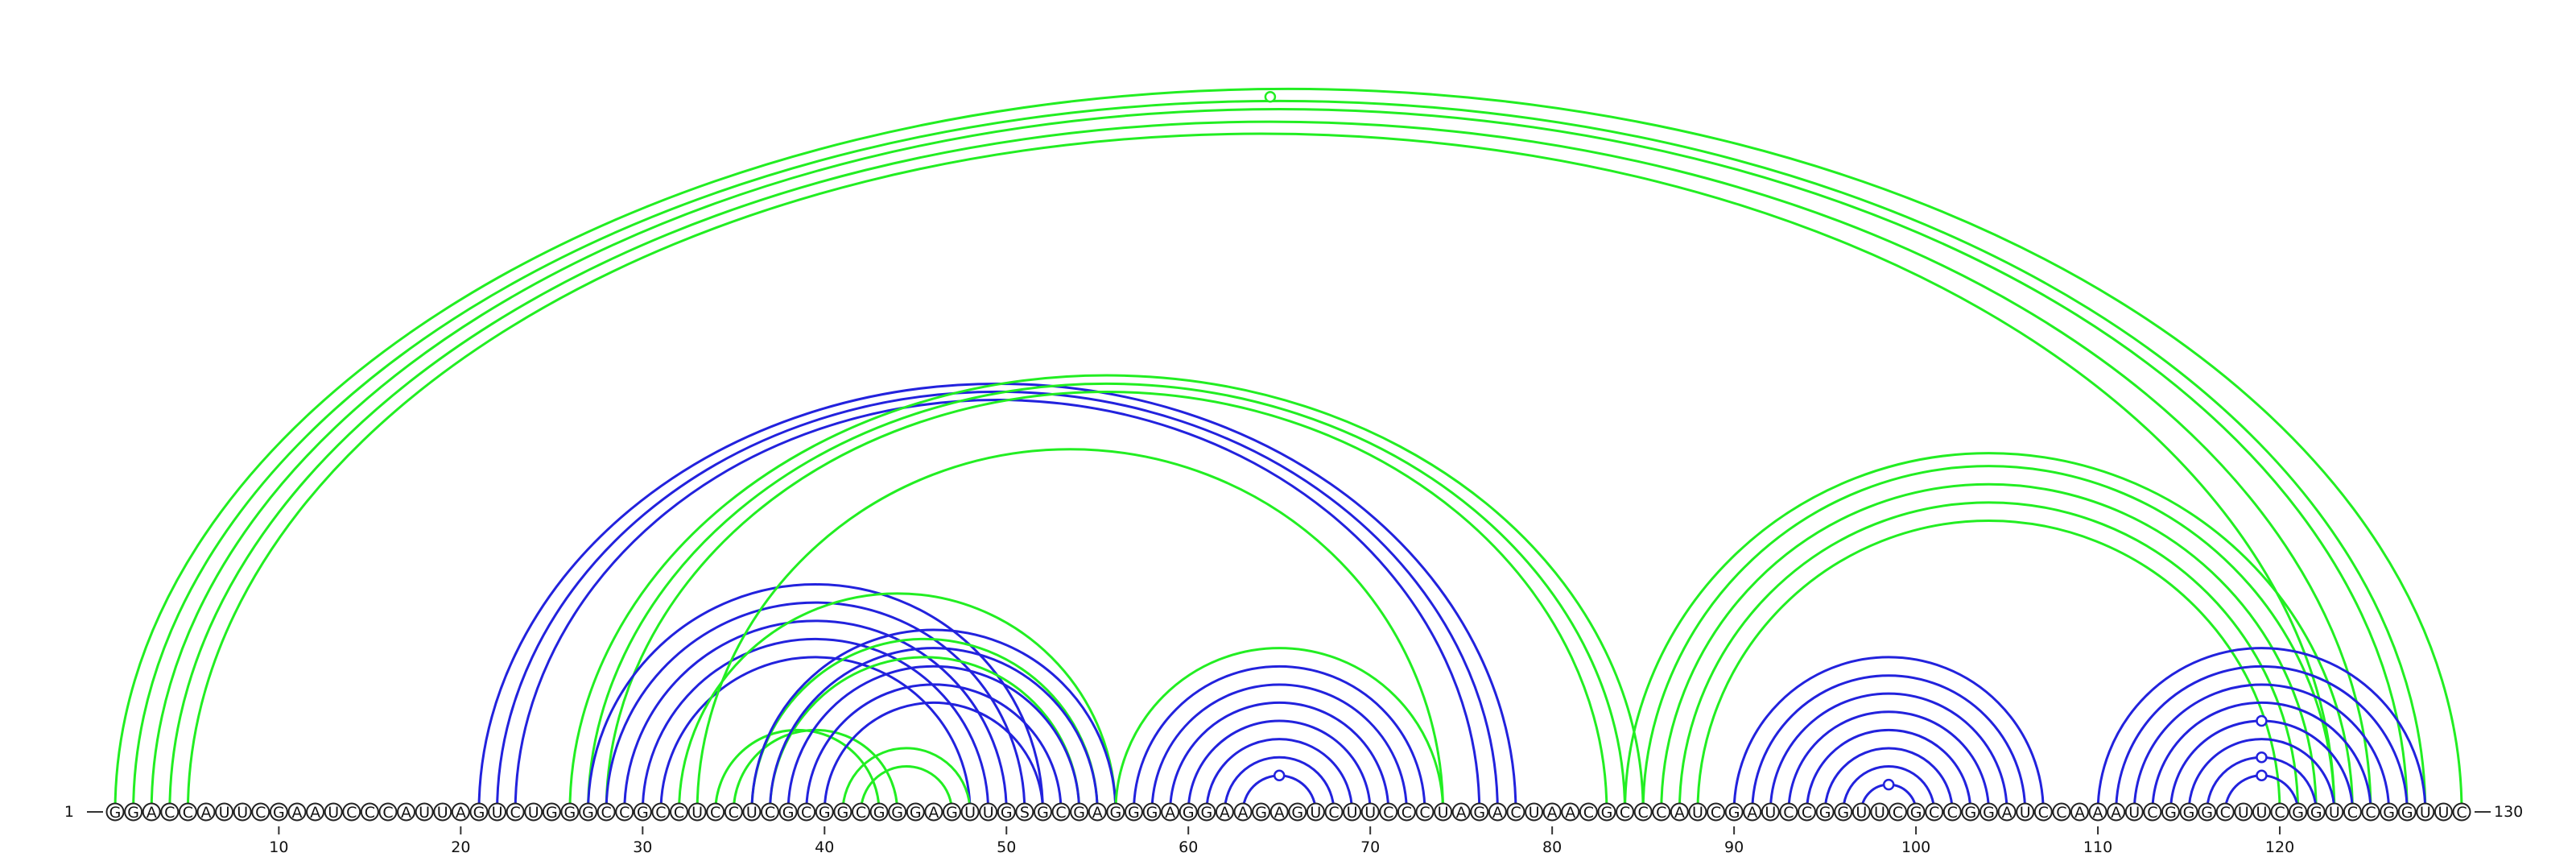 The width and height of the screenshot is (2576, 857). What do you see at coordinates (1279, 775) in the screenshot?
I see `arc-apex-marker` at bounding box center [1279, 775].